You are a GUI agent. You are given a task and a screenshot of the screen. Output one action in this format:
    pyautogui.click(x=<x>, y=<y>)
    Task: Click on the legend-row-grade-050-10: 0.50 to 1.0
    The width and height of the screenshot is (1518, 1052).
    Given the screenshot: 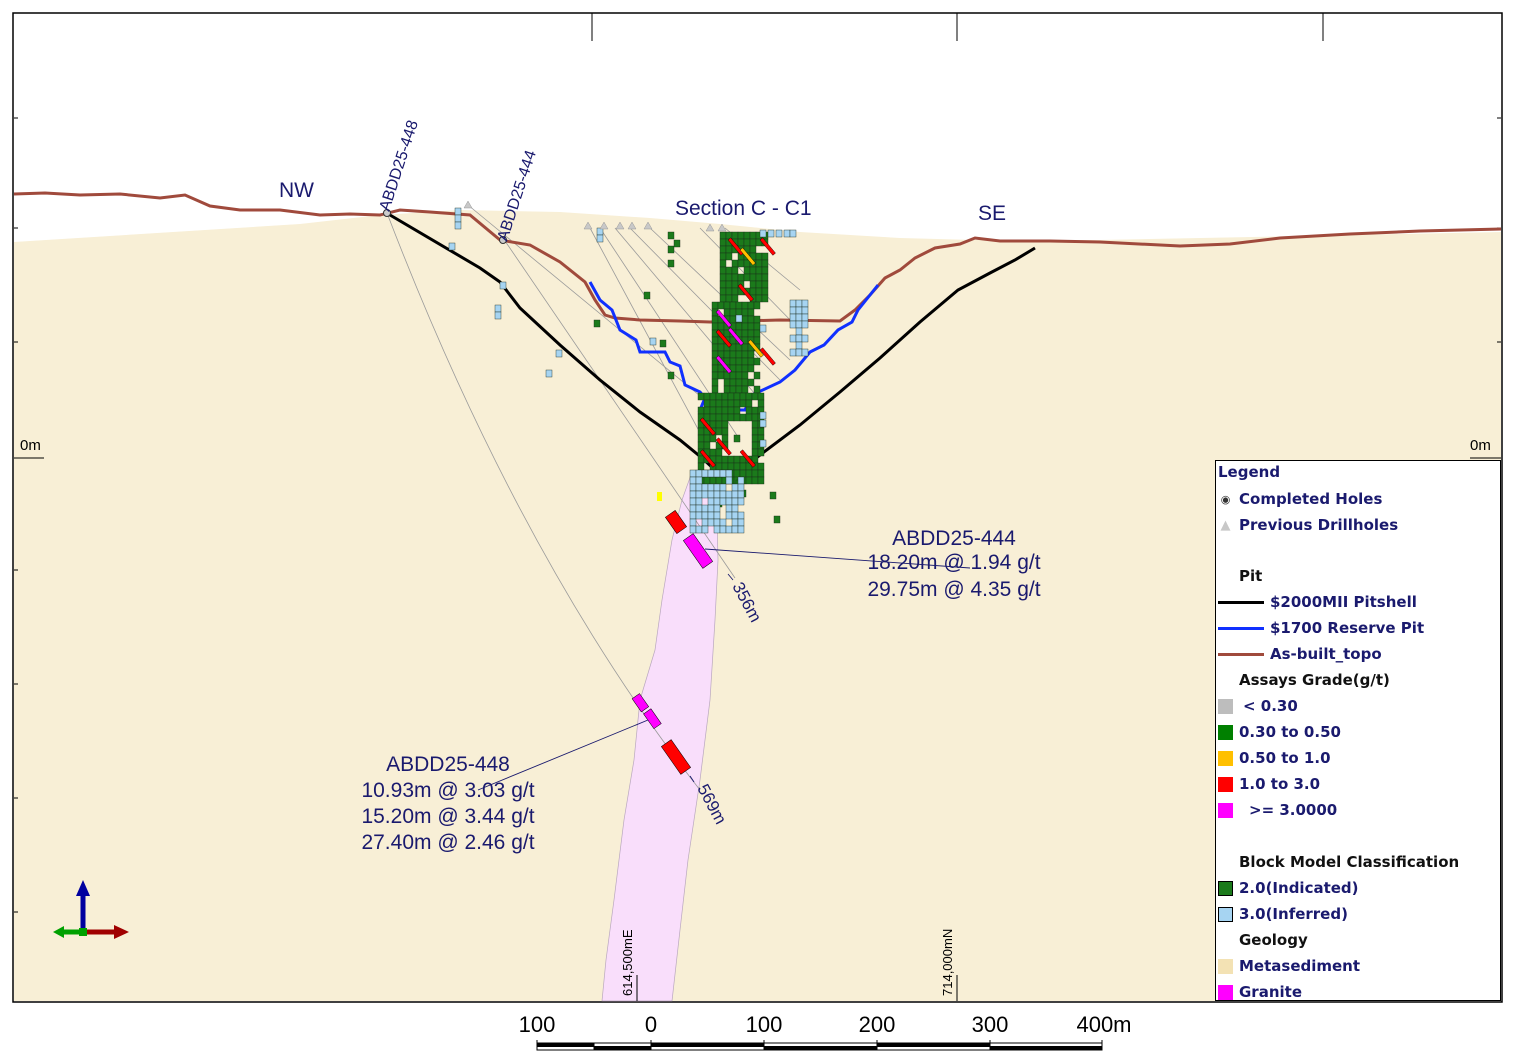 What is the action you would take?
    pyautogui.click(x=1274, y=758)
    